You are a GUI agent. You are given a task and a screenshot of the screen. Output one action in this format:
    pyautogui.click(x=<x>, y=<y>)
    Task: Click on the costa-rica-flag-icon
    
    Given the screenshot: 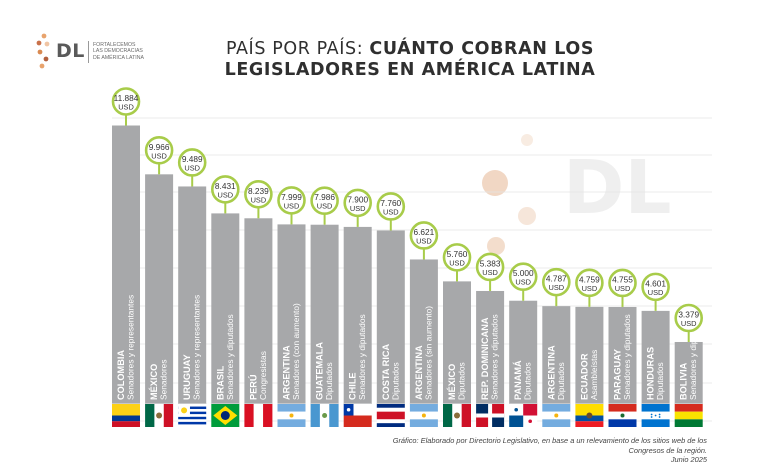 What is the action you would take?
    pyautogui.click(x=390, y=415)
    